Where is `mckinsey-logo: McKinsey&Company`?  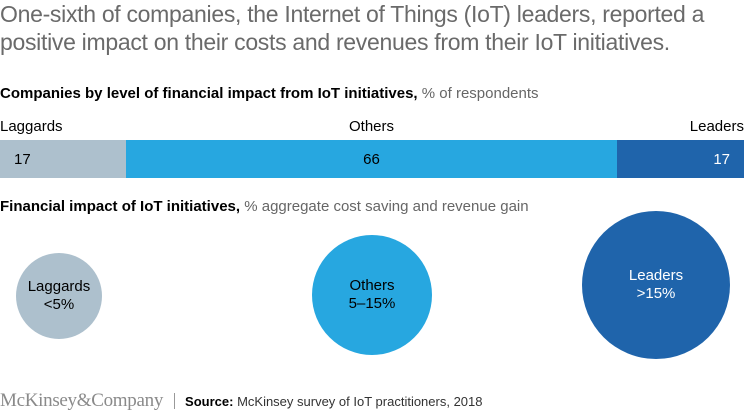 mckinsey-logo: McKinsey&Company is located at coordinates (82, 400).